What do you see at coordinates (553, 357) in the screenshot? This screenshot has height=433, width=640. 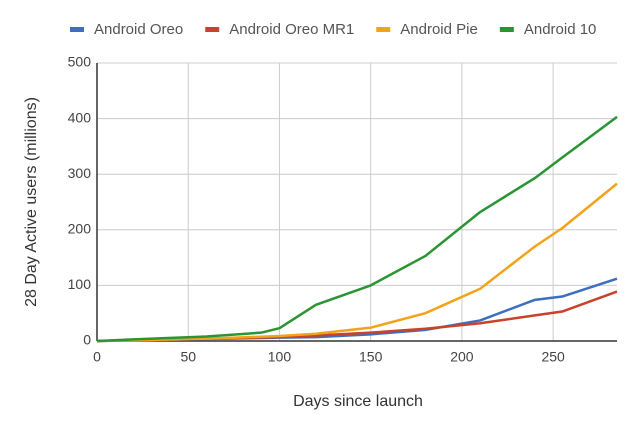 I see `x-tick-label: 250` at bounding box center [553, 357].